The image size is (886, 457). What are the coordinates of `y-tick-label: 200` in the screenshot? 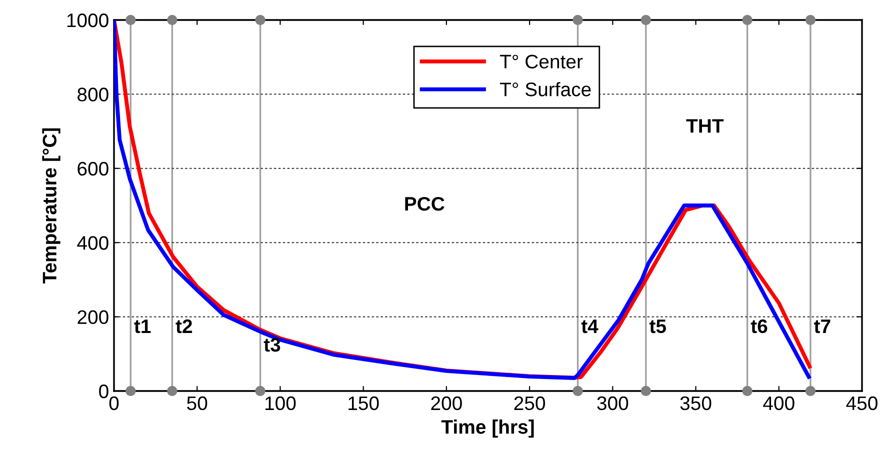 It's located at (93, 317).